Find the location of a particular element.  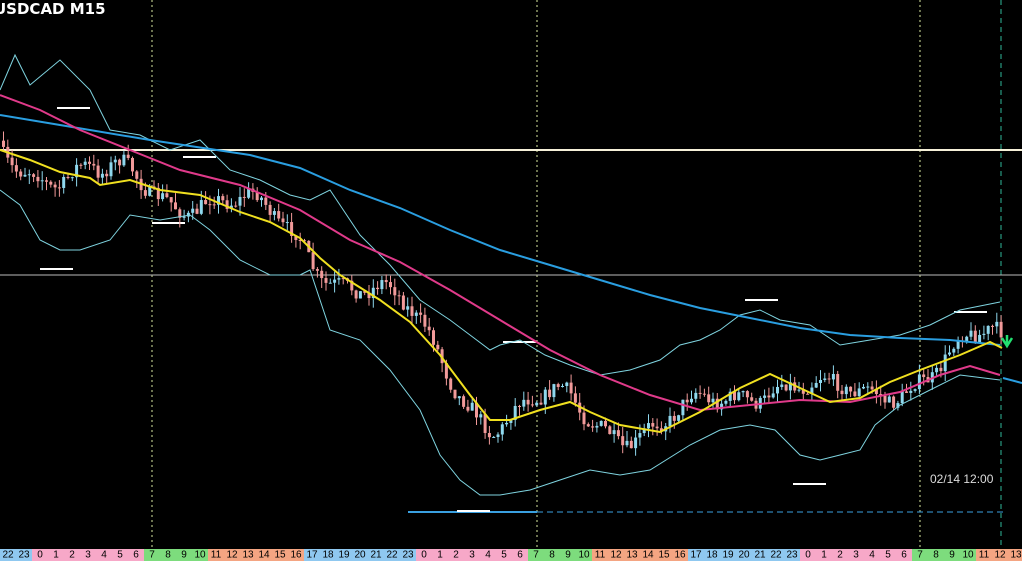

hour-label: 7 is located at coordinates (152, 555).